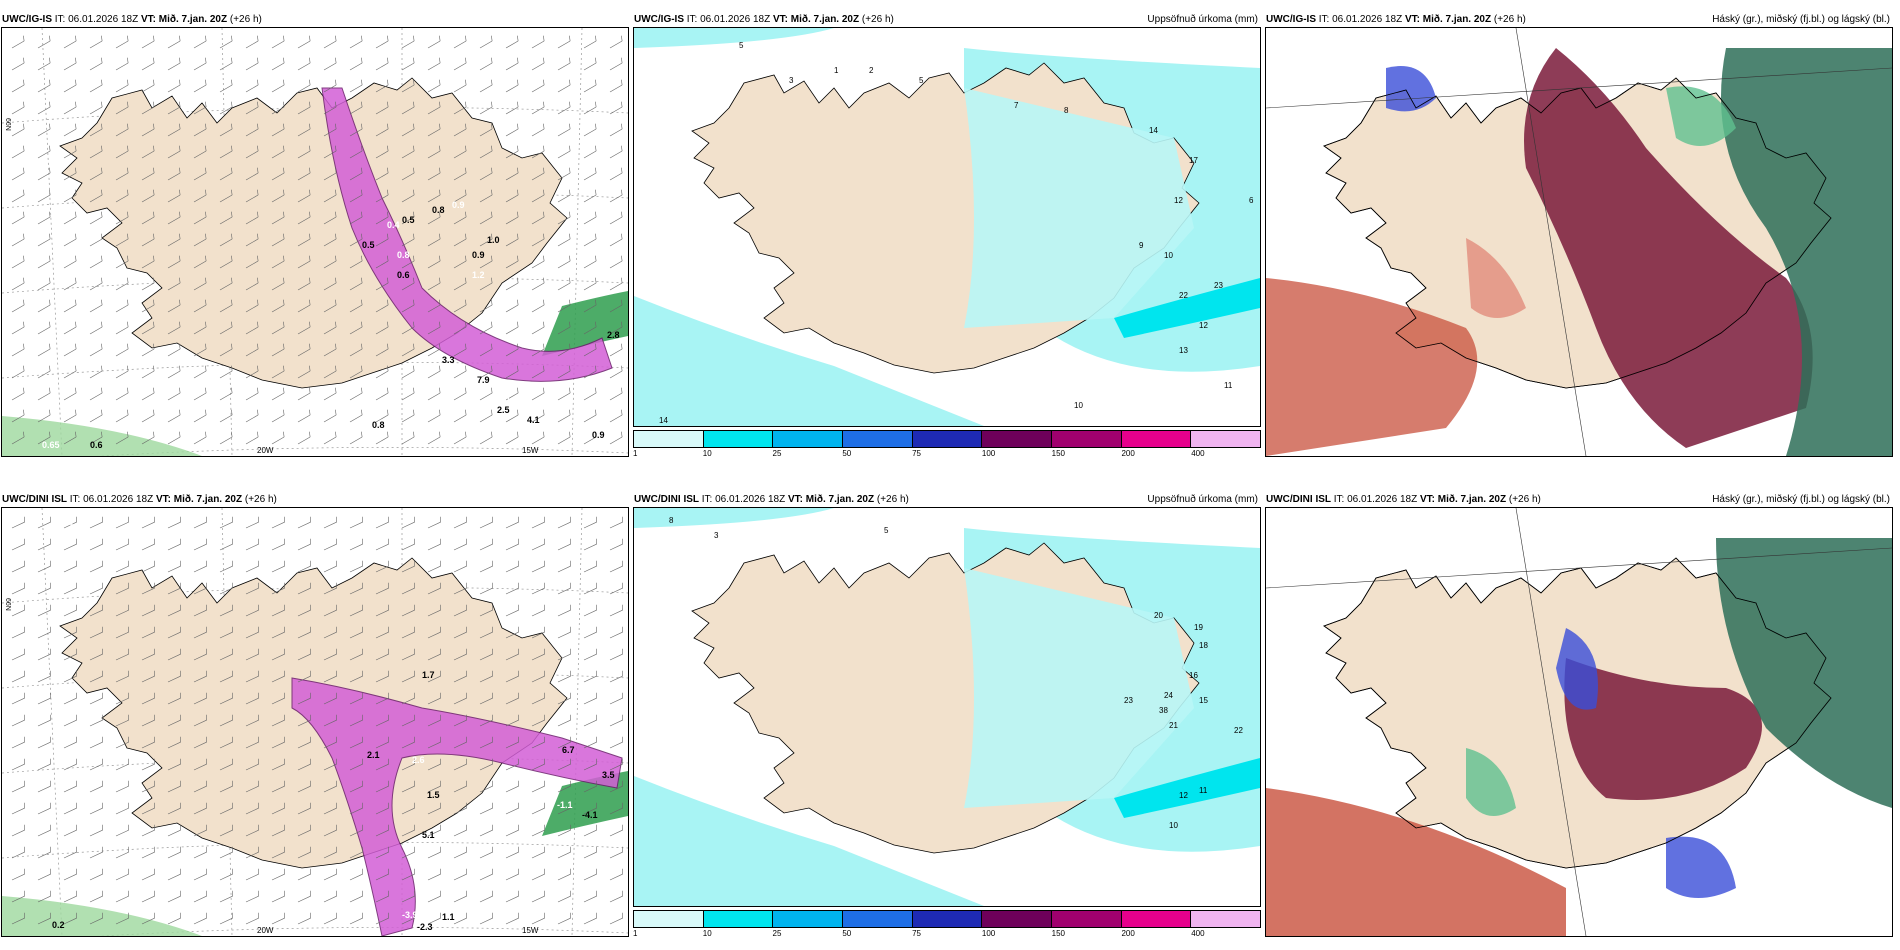 The height and width of the screenshot is (950, 1900). I want to click on value-label: 6.7, so click(568, 750).